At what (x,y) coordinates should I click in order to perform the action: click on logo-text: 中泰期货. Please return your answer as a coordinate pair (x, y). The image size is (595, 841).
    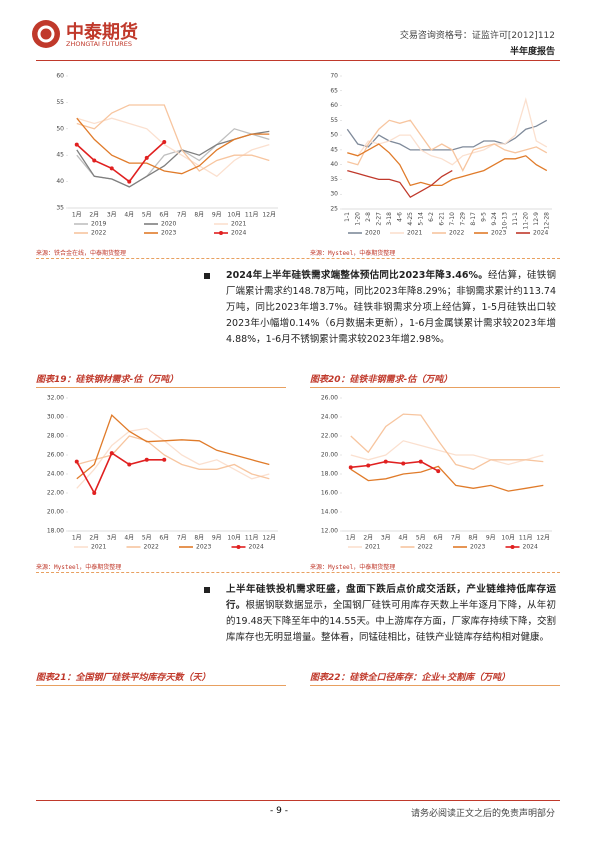
    Looking at the image, I should click on (102, 32).